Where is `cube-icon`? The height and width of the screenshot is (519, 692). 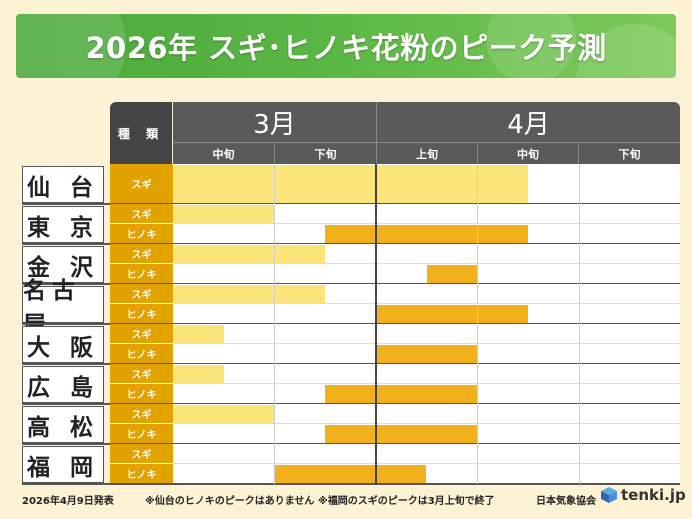 cube-icon is located at coordinates (609, 495).